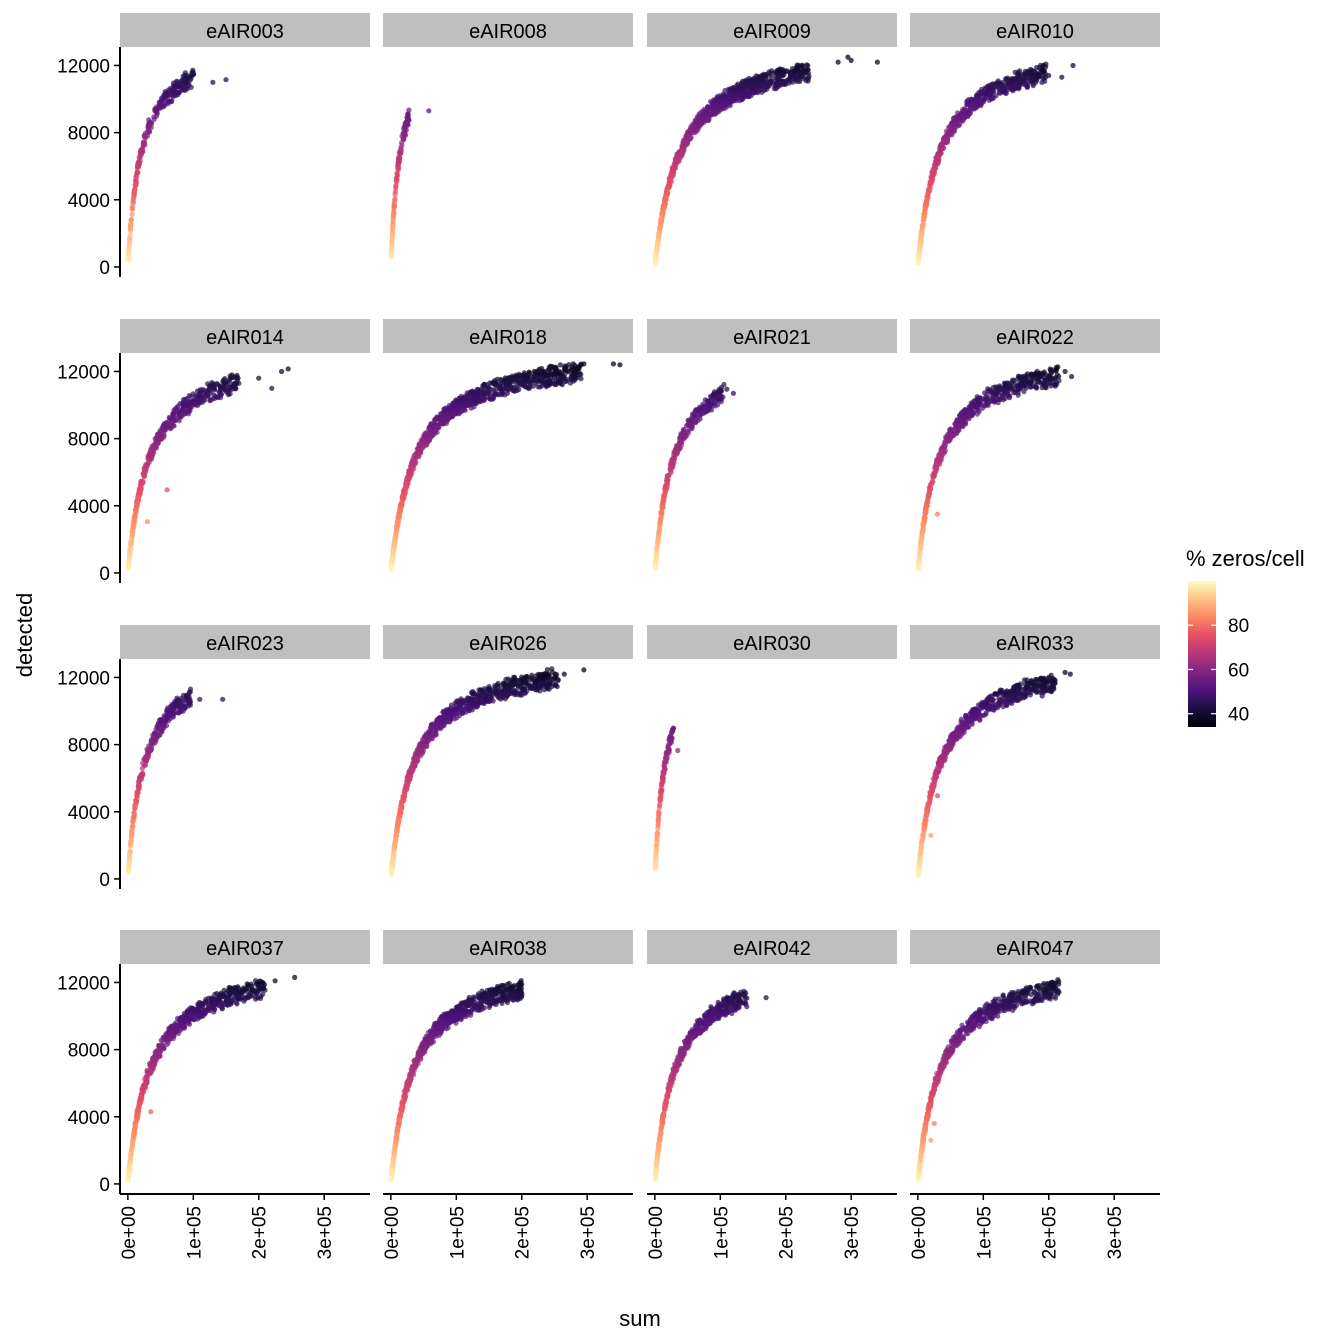 The height and width of the screenshot is (1344, 1344). What do you see at coordinates (772, 140) in the screenshot?
I see `facet-panel: eAIR009` at bounding box center [772, 140].